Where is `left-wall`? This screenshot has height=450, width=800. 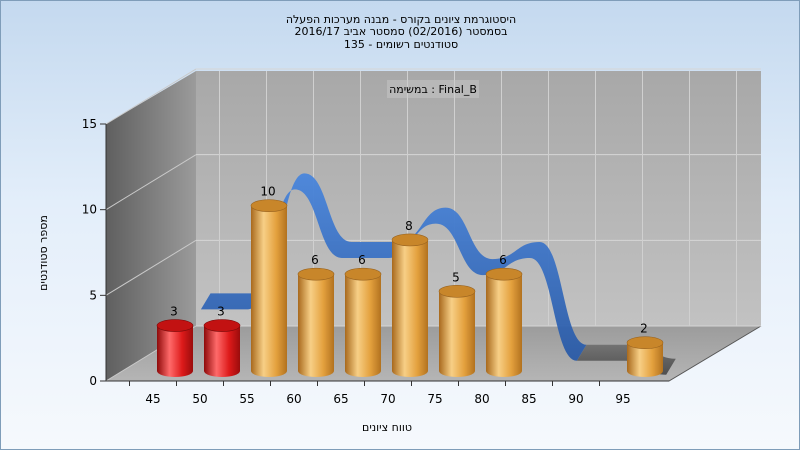
left-wall is located at coordinates (151, 226).